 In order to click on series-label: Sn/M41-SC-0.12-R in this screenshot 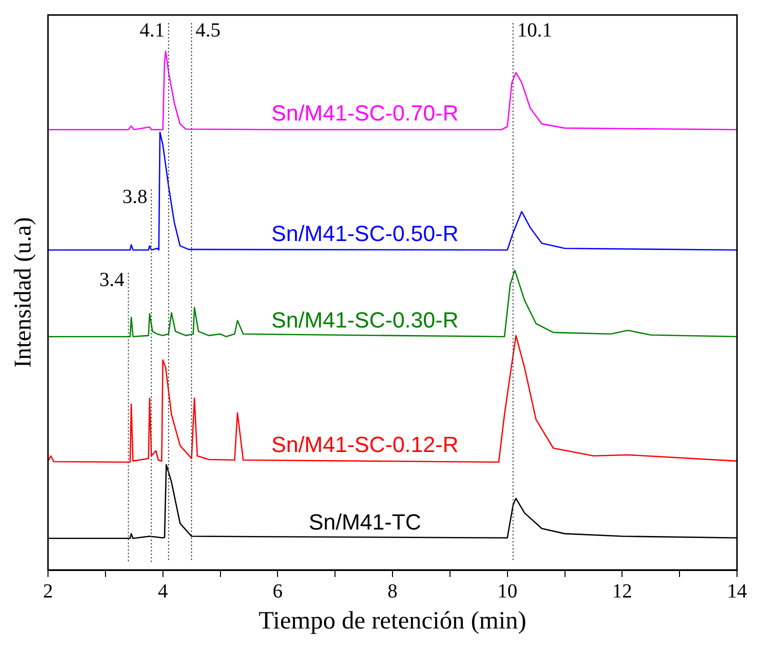, I will do `click(364, 445)`.